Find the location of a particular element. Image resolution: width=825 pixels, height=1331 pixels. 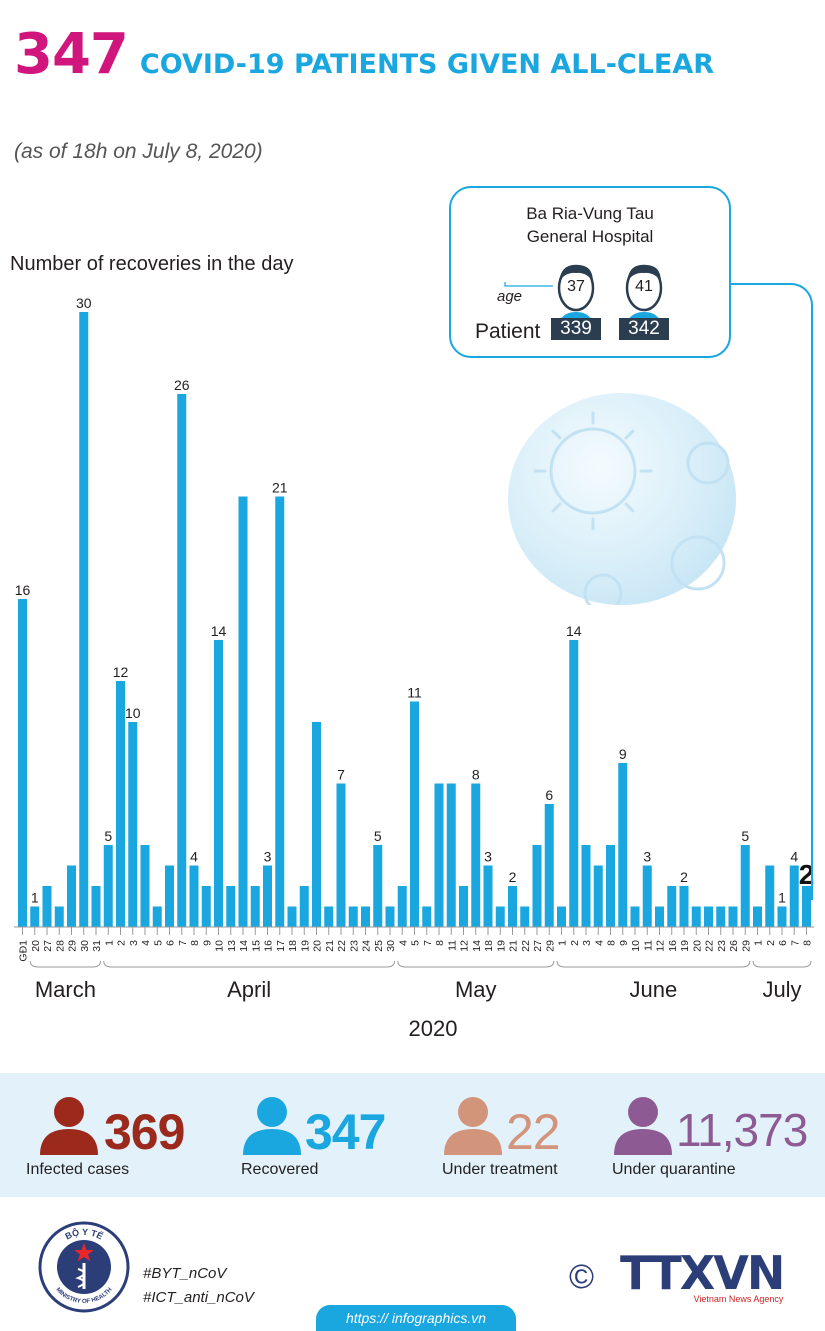

tick-label: 7 is located at coordinates (183, 943).